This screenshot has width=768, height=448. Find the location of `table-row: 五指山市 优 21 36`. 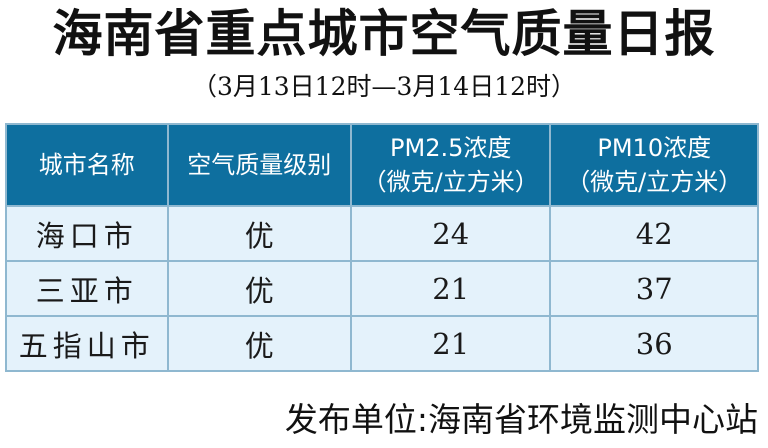

table-row: 五指山市 优 21 36 is located at coordinates (382, 343).